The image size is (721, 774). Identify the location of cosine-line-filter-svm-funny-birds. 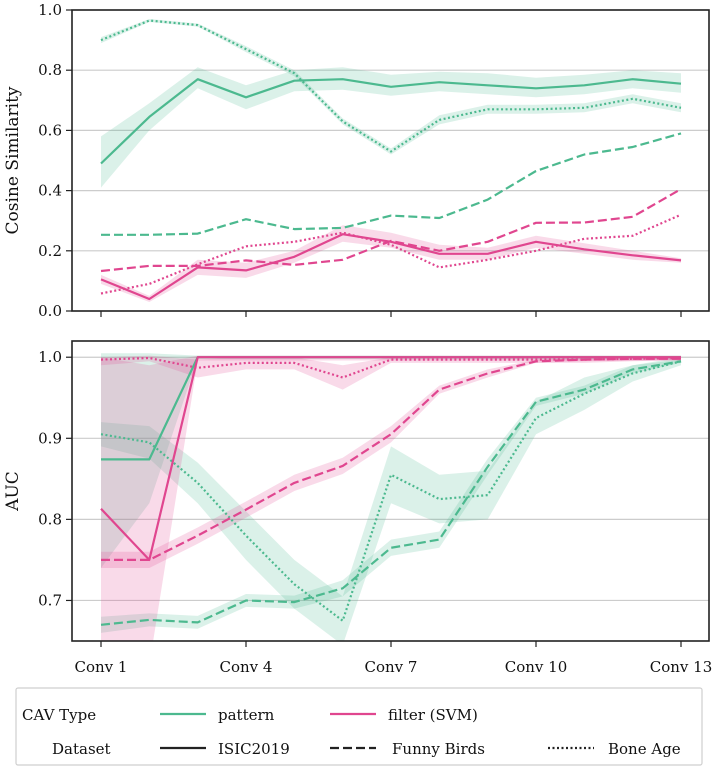
(391, 230).